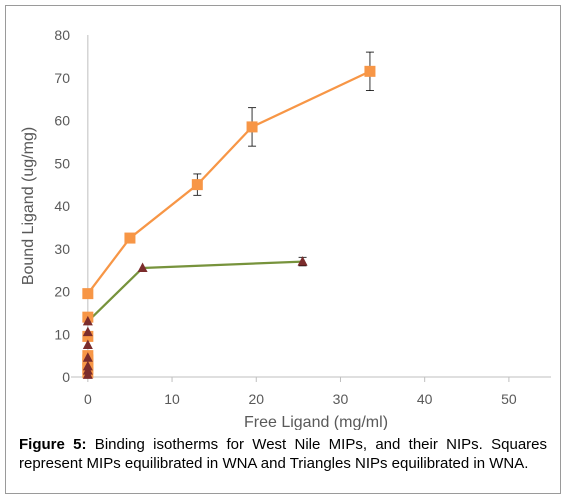 This screenshot has height=502, width=570. Describe the element at coordinates (62, 121) in the screenshot. I see `y-tick-label: 60` at that location.